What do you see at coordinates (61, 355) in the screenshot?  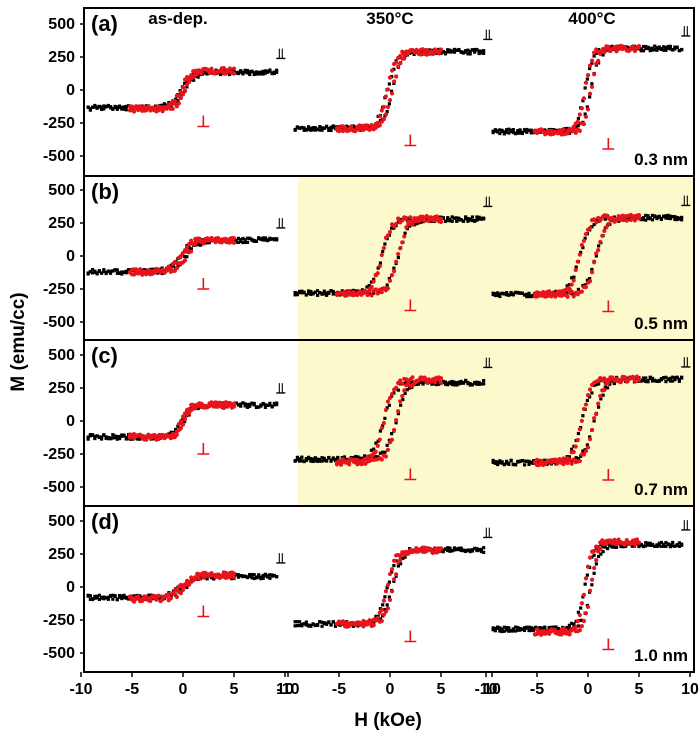 I see `y-tick-label: 500` at bounding box center [61, 355].